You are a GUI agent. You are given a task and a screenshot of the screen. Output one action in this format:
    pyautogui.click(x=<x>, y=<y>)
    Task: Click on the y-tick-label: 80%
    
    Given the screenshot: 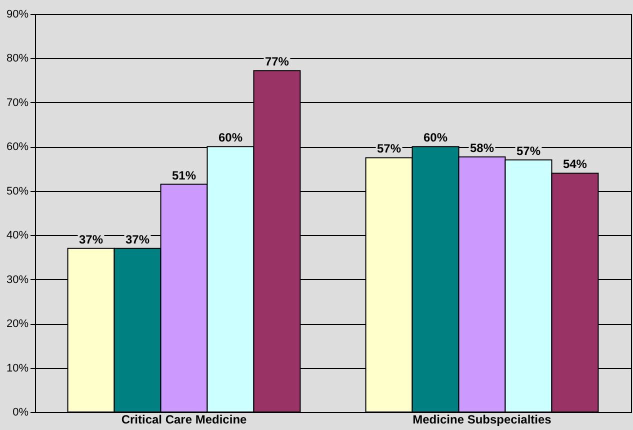 What is the action you would take?
    pyautogui.click(x=17, y=58)
    